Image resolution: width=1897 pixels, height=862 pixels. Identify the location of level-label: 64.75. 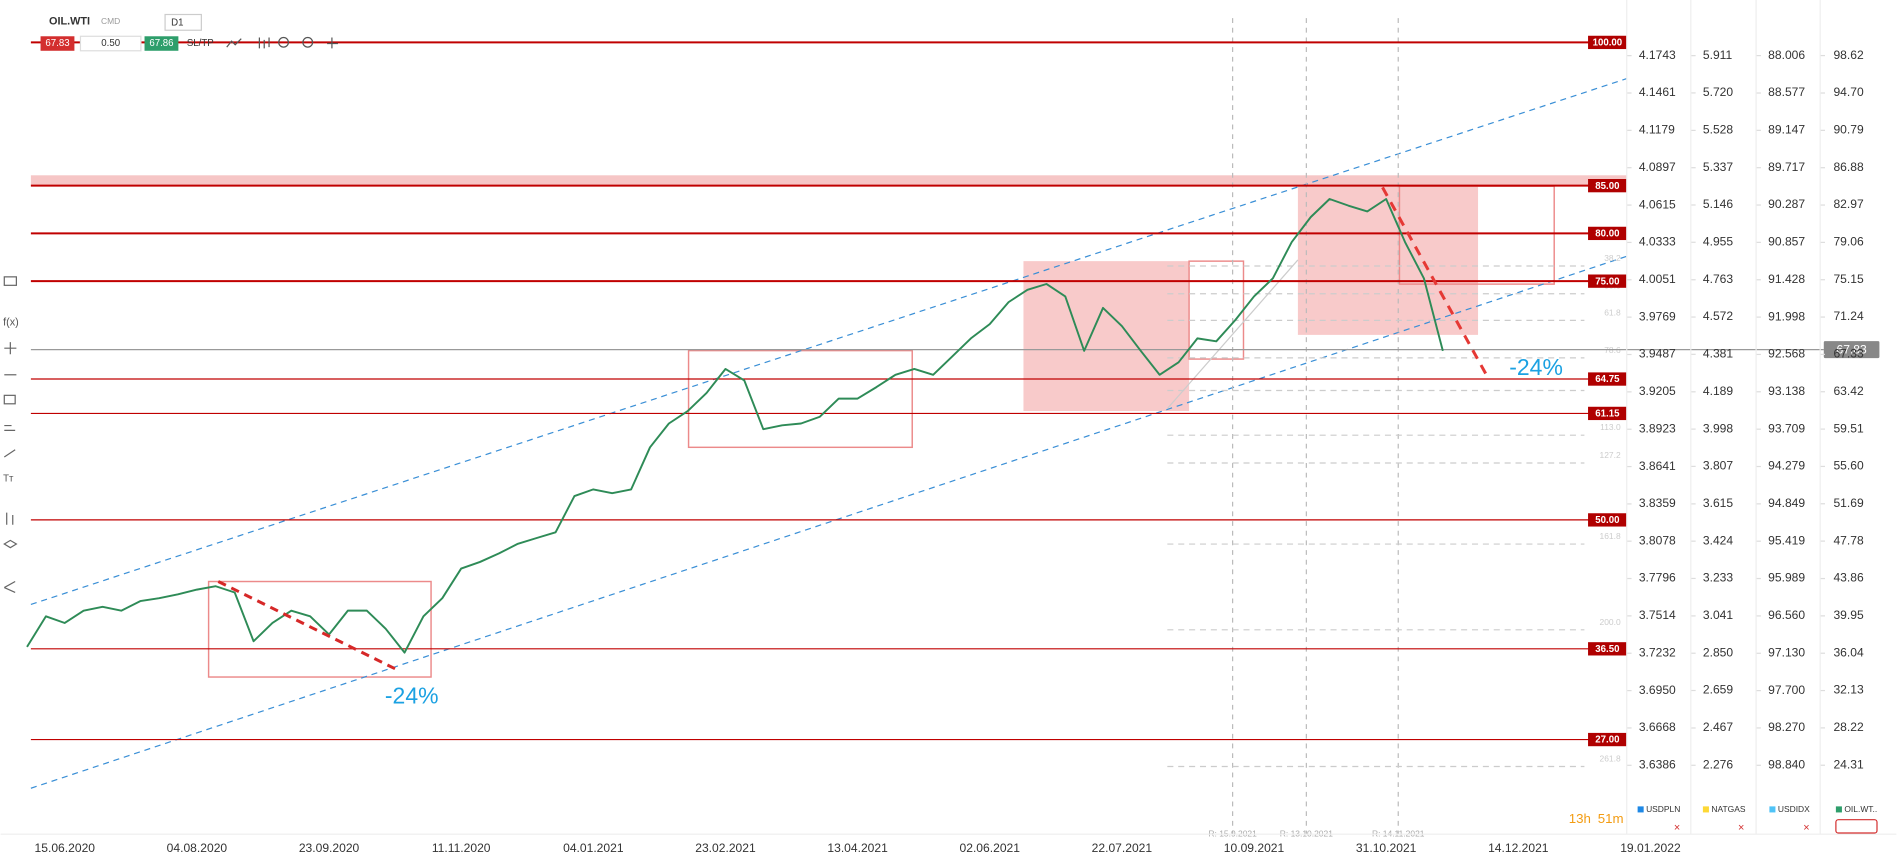
(1607, 379).